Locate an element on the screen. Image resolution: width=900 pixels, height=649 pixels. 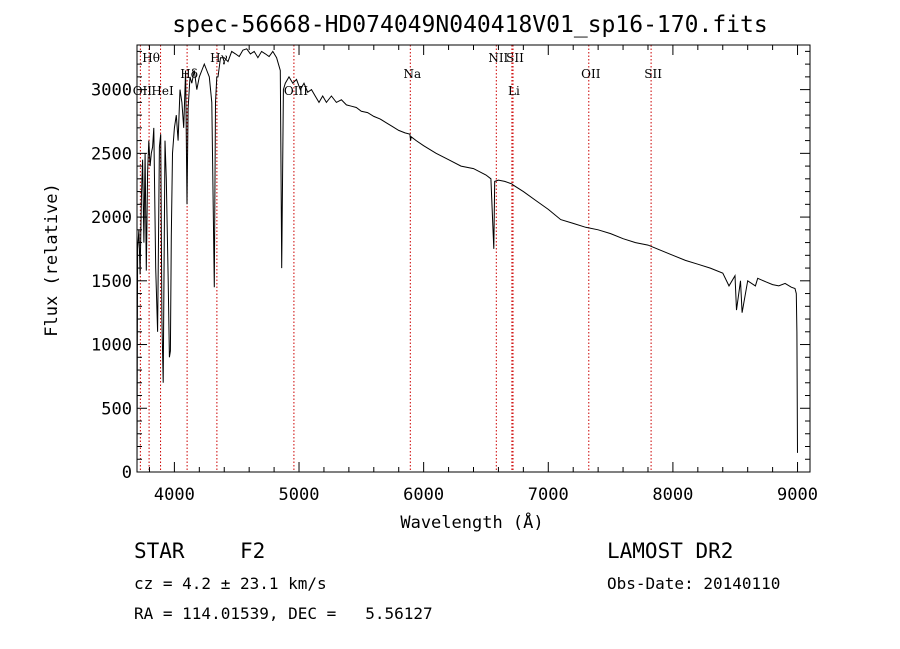
y-tick-label: 1500 is located at coordinates (111, 282).